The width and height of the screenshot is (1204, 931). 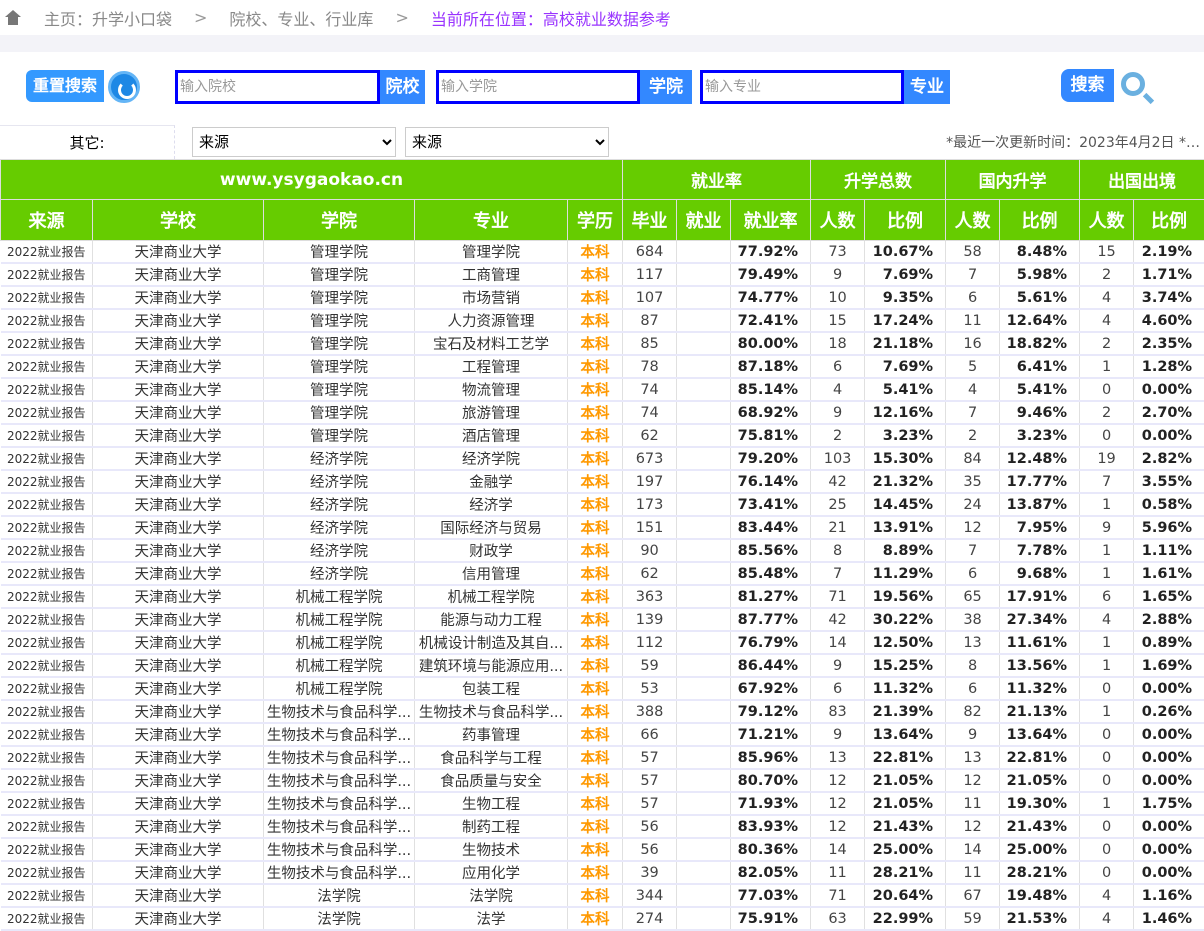 I want to click on cell-abroad-ratio: 2.82%, so click(x=1169, y=458).